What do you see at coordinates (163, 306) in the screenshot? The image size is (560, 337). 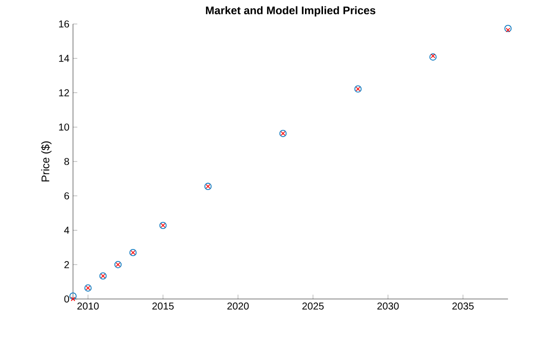 I see `x-tick-label: 2015` at bounding box center [163, 306].